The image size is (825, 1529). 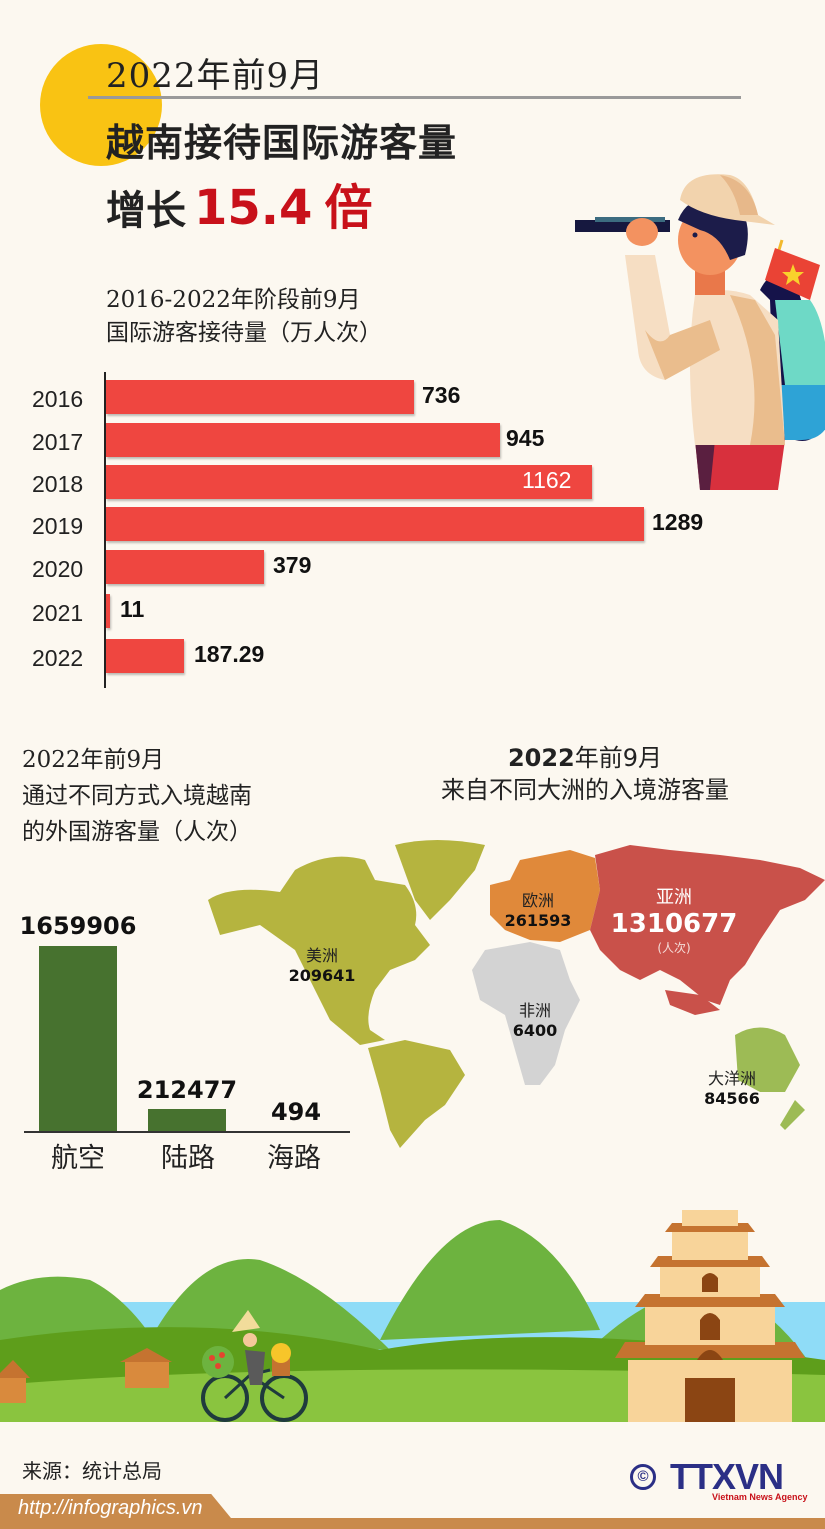 What do you see at coordinates (187, 1090) in the screenshot?
I see `land-value: 212477` at bounding box center [187, 1090].